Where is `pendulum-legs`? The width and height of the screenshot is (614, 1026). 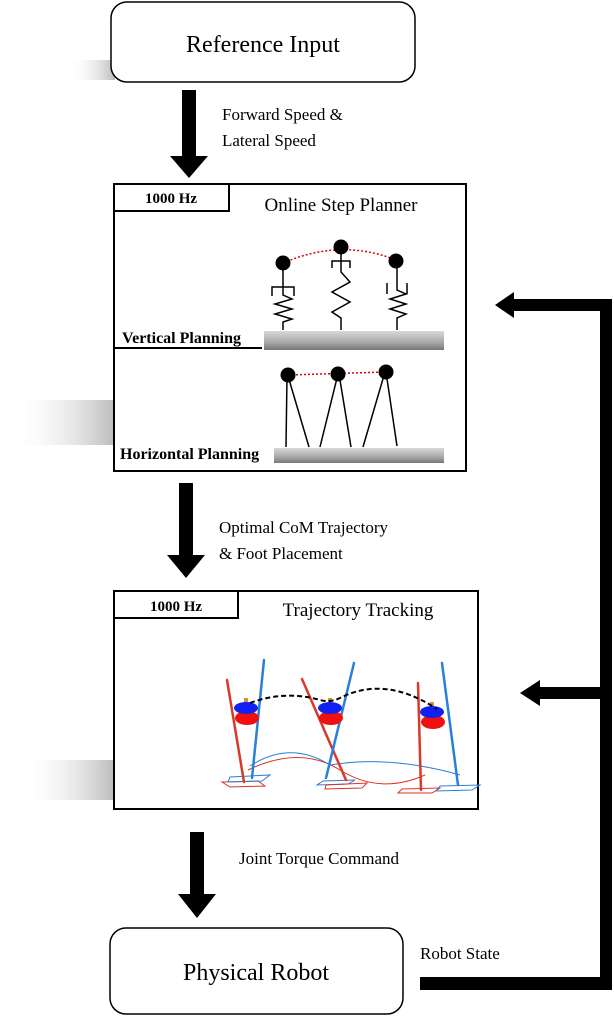
pendulum-legs is located at coordinates (341, 409).